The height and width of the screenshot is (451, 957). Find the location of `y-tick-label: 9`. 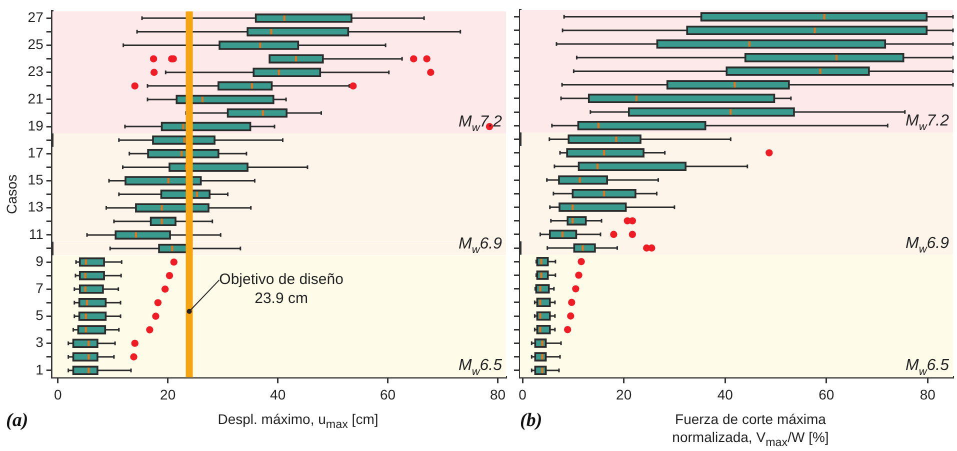

y-tick-label: 9 is located at coordinates (40, 260).